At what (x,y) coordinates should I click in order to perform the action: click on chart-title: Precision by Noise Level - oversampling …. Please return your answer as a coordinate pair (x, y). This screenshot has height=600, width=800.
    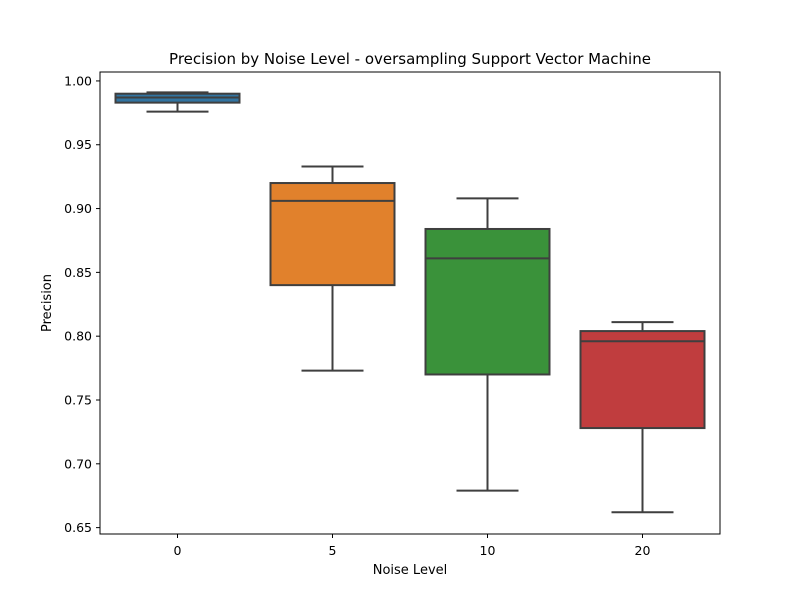
    Looking at the image, I should click on (410, 59).